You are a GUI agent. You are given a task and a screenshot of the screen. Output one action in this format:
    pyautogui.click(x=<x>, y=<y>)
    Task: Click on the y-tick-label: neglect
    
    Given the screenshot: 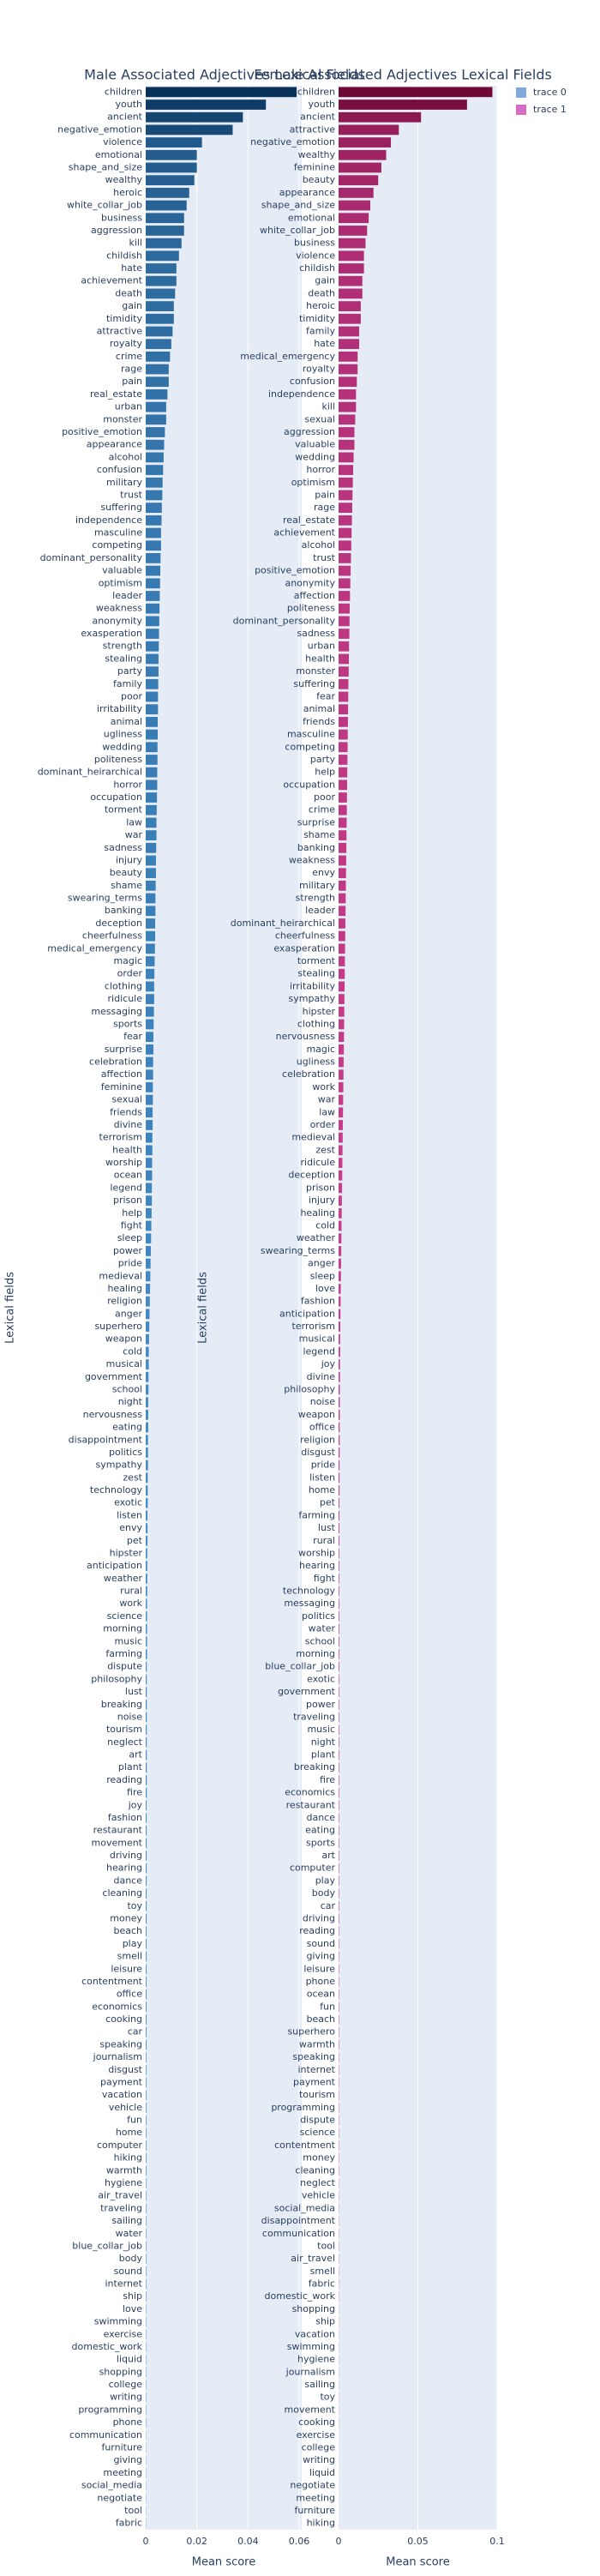 What is the action you would take?
    pyautogui.click(x=318, y=2182)
    